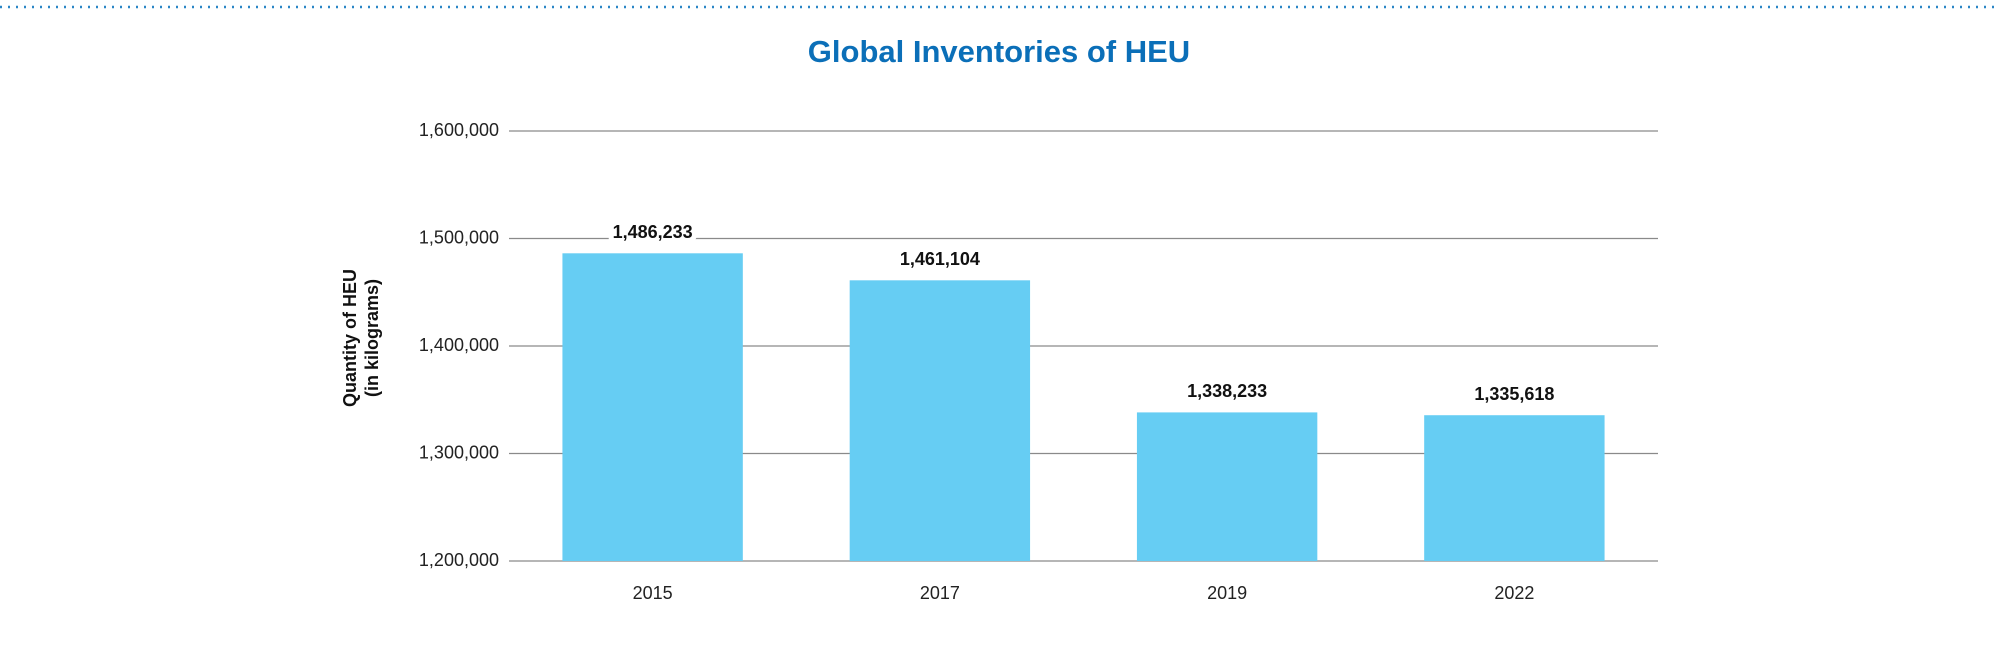  I want to click on x-tick-label: 2019, so click(1227, 593).